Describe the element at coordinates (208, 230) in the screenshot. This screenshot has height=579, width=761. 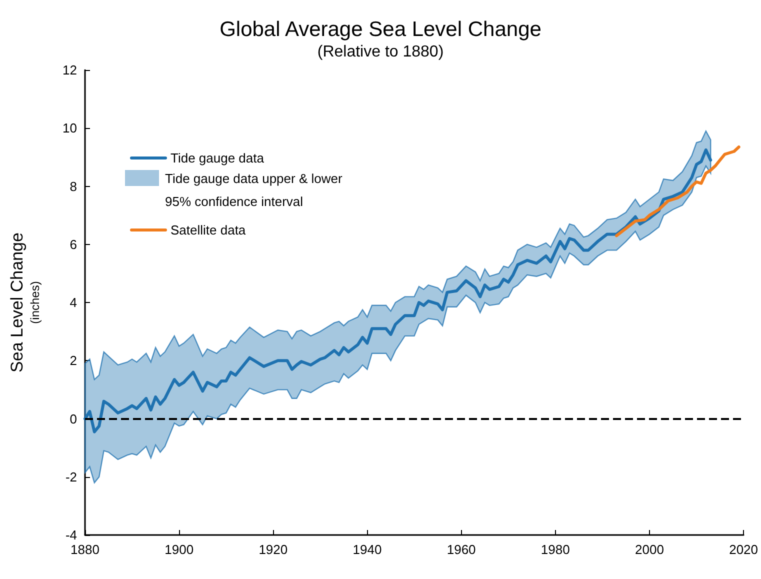
I see `legend-label: Satellite data` at that location.